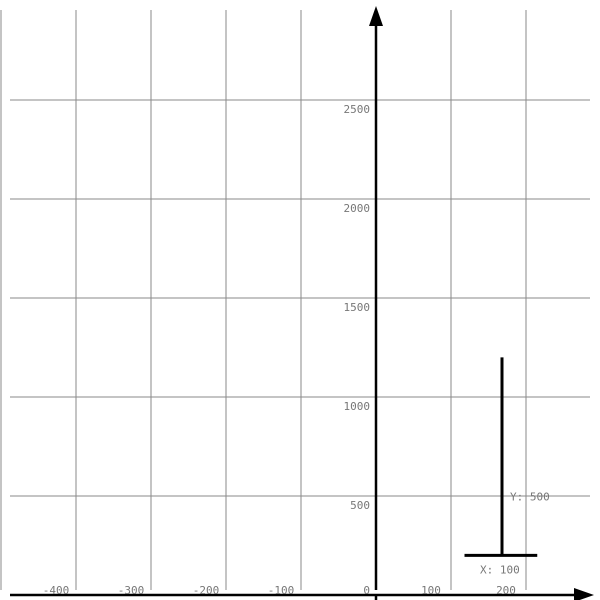 The image size is (600, 600). What do you see at coordinates (500, 569) in the screenshot?
I see `marker-x-readout: X: 100` at bounding box center [500, 569].